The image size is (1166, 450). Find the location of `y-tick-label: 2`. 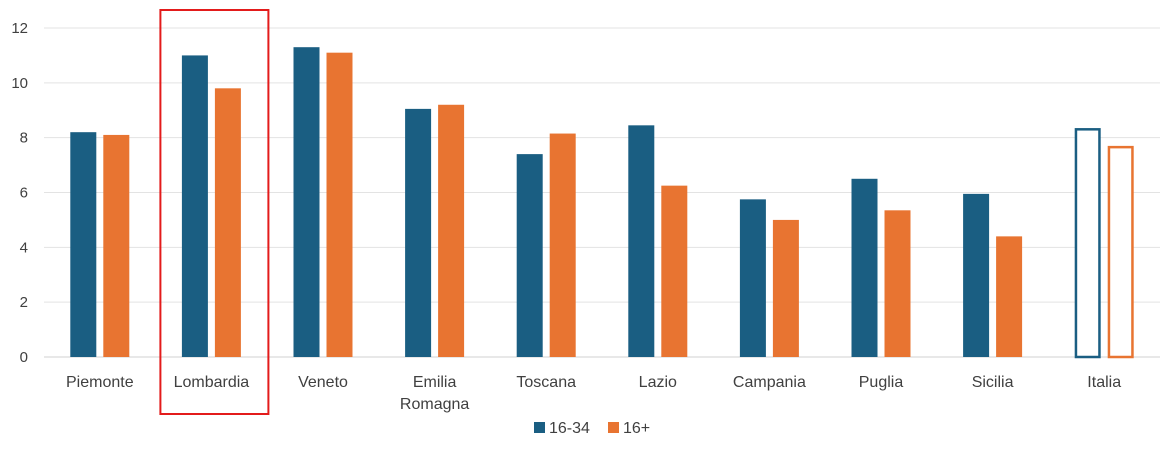

y-tick-label: 2 is located at coordinates (24, 302).